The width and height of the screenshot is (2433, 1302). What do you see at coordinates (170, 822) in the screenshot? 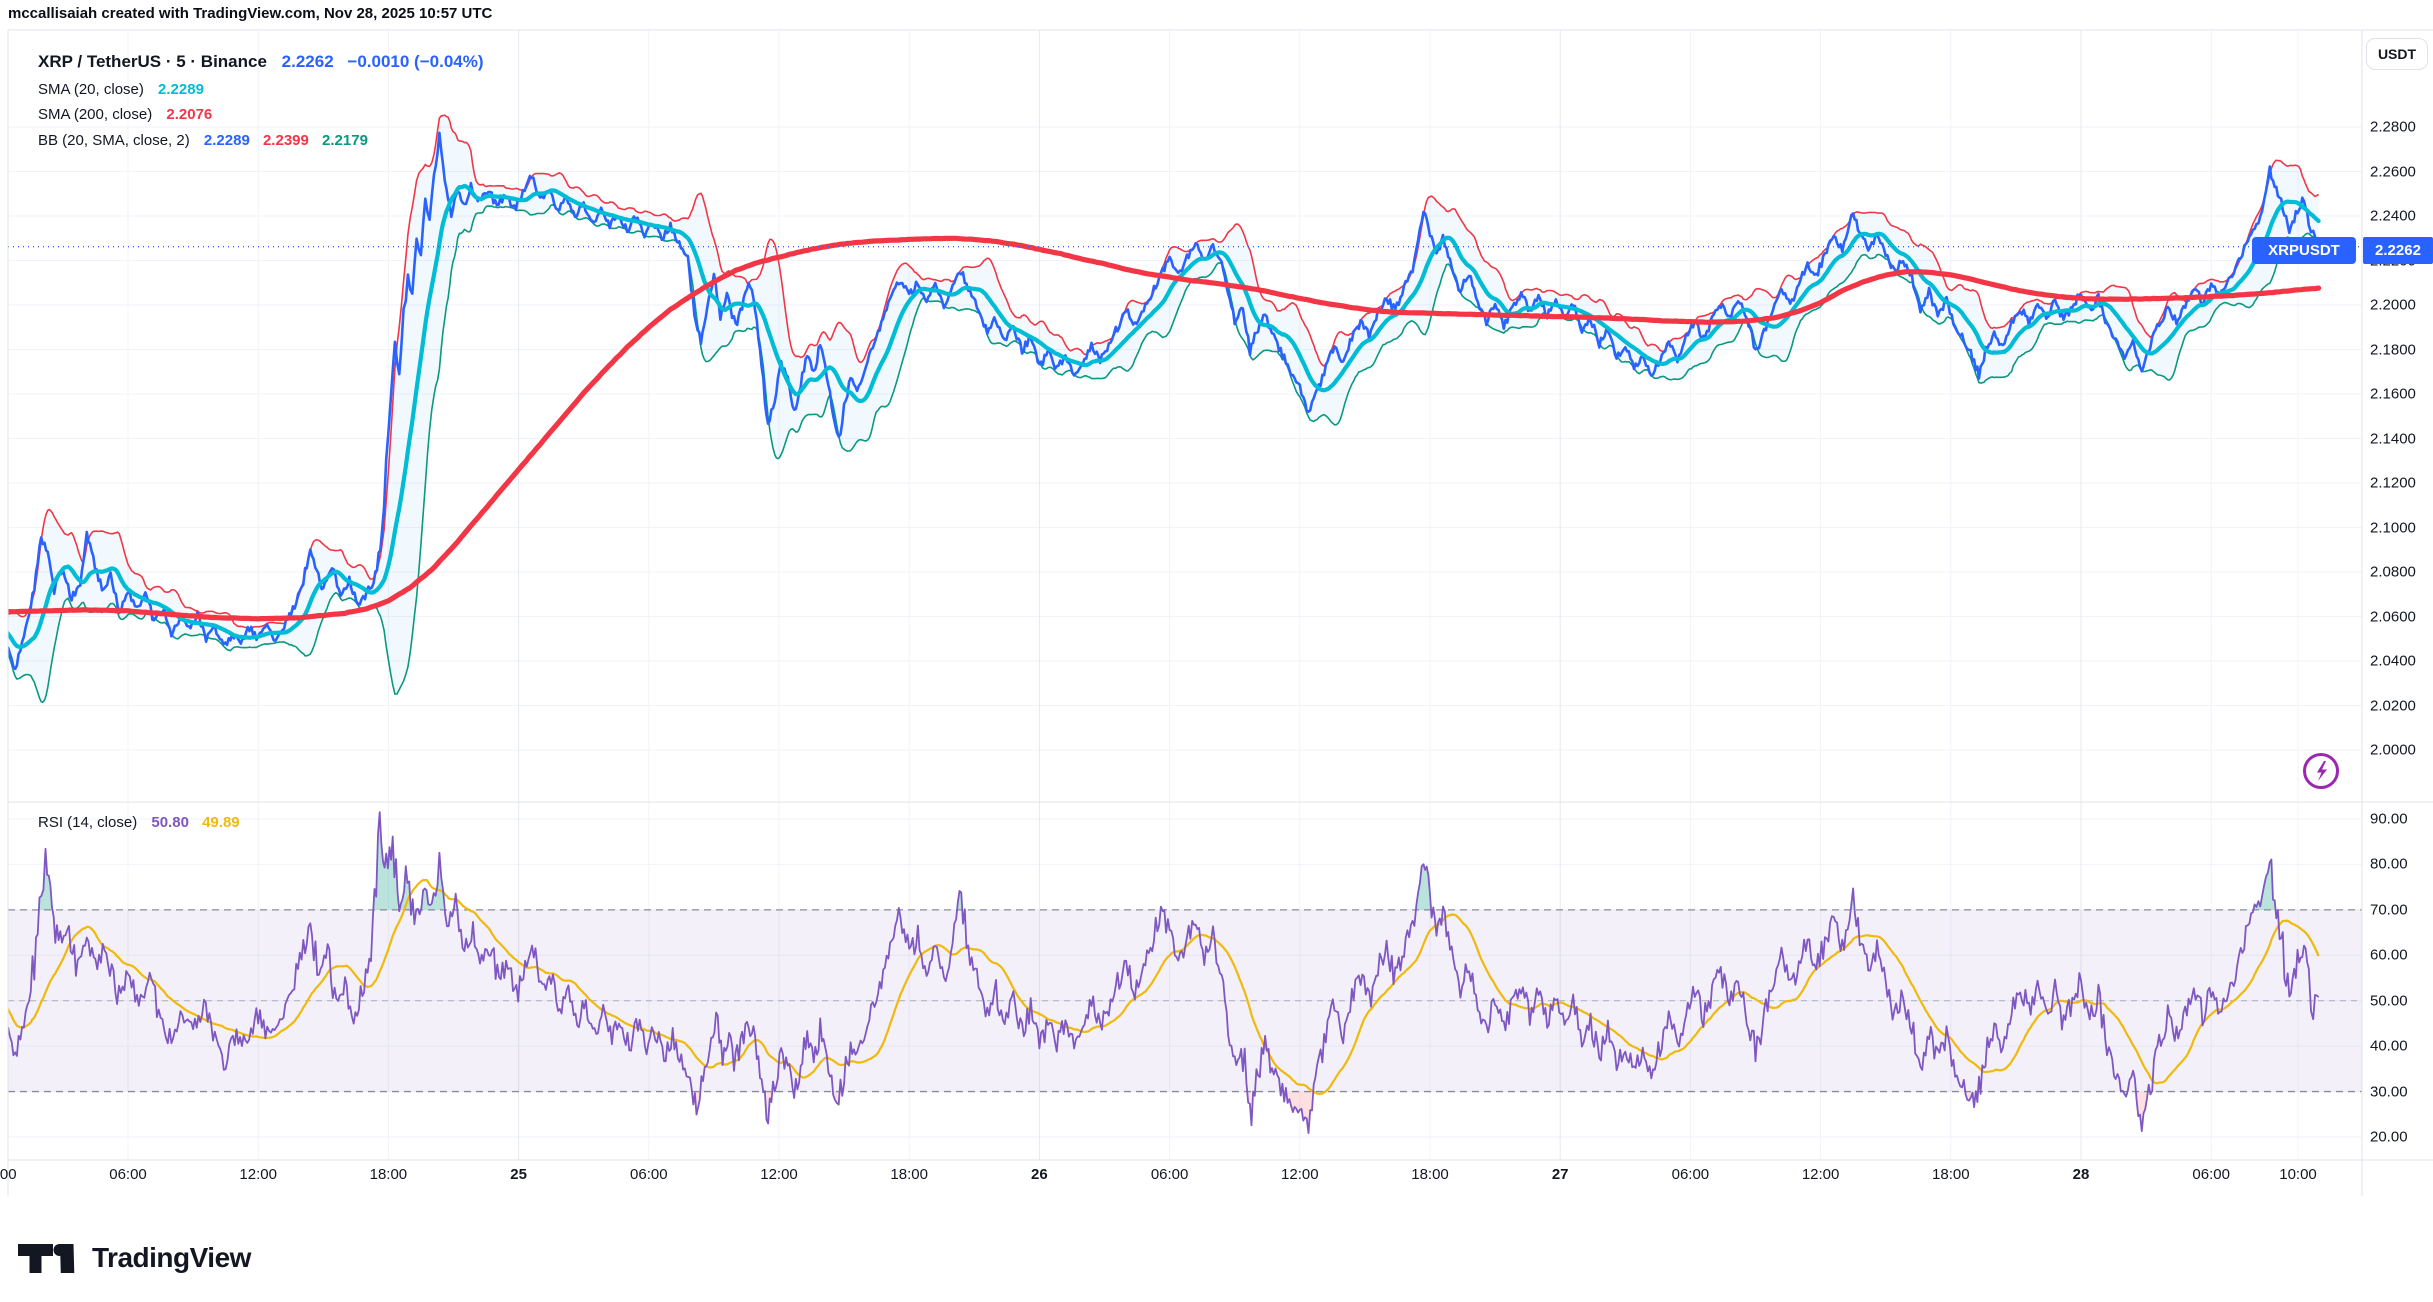
I see `rsi-value: 50.80` at bounding box center [170, 822].